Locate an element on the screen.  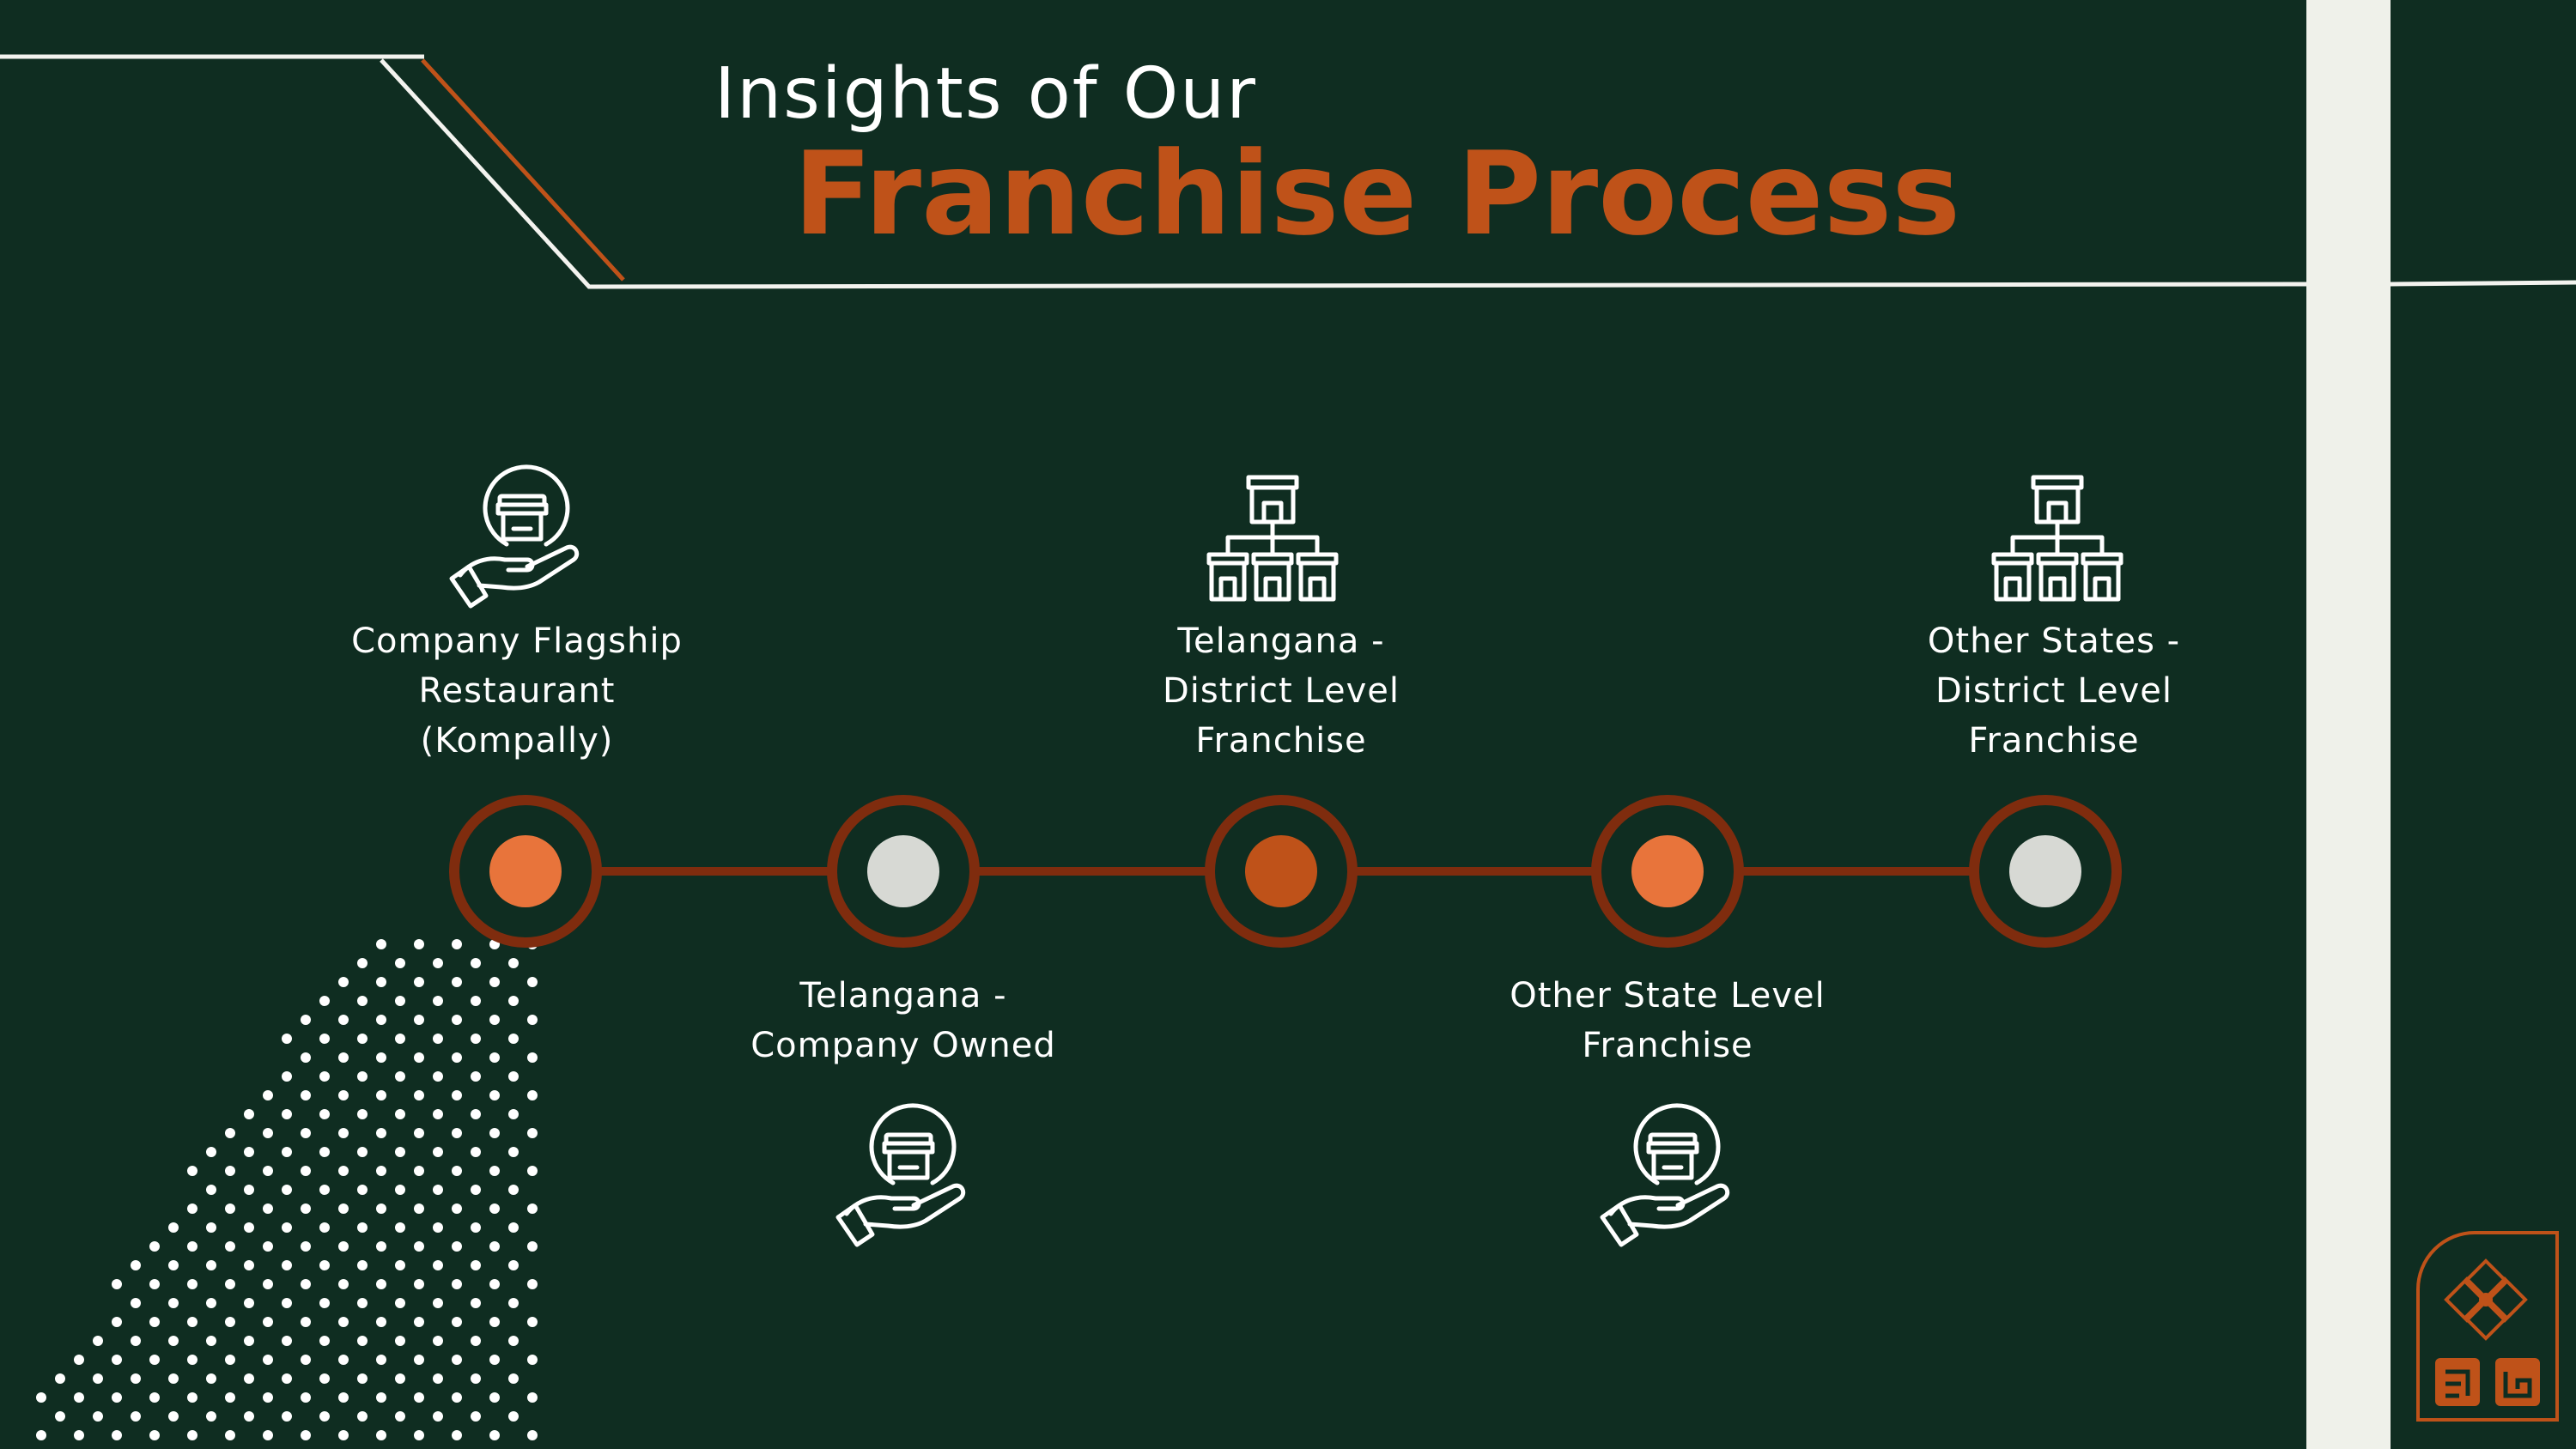
step-label-1: Company Flagship Restaurant (Kompally) is located at coordinates (517, 691).